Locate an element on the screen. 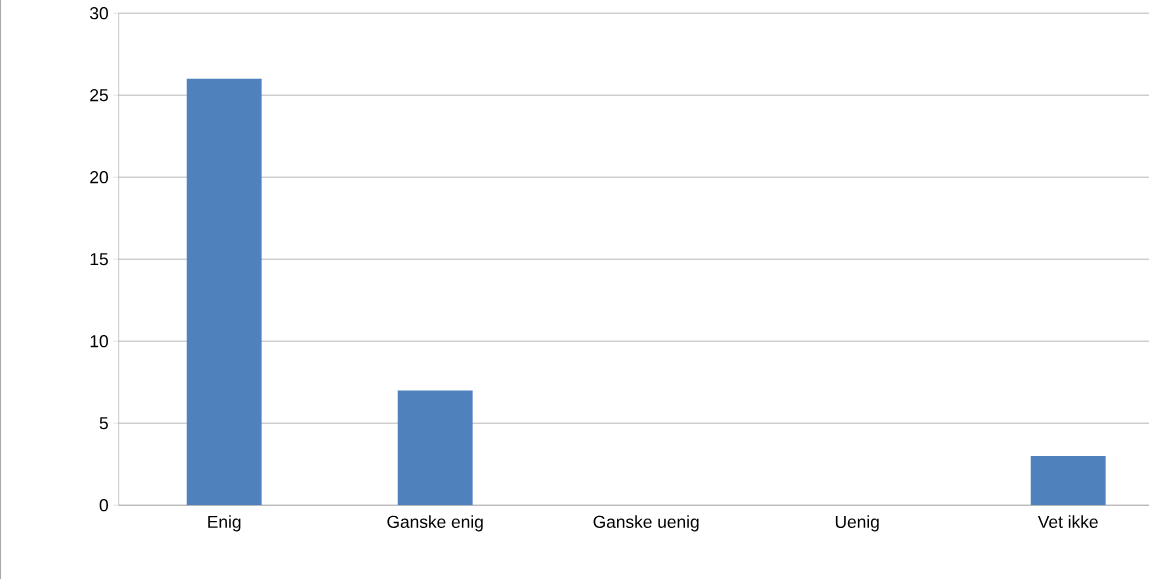  y-tick-label: 30 is located at coordinates (99, 13).